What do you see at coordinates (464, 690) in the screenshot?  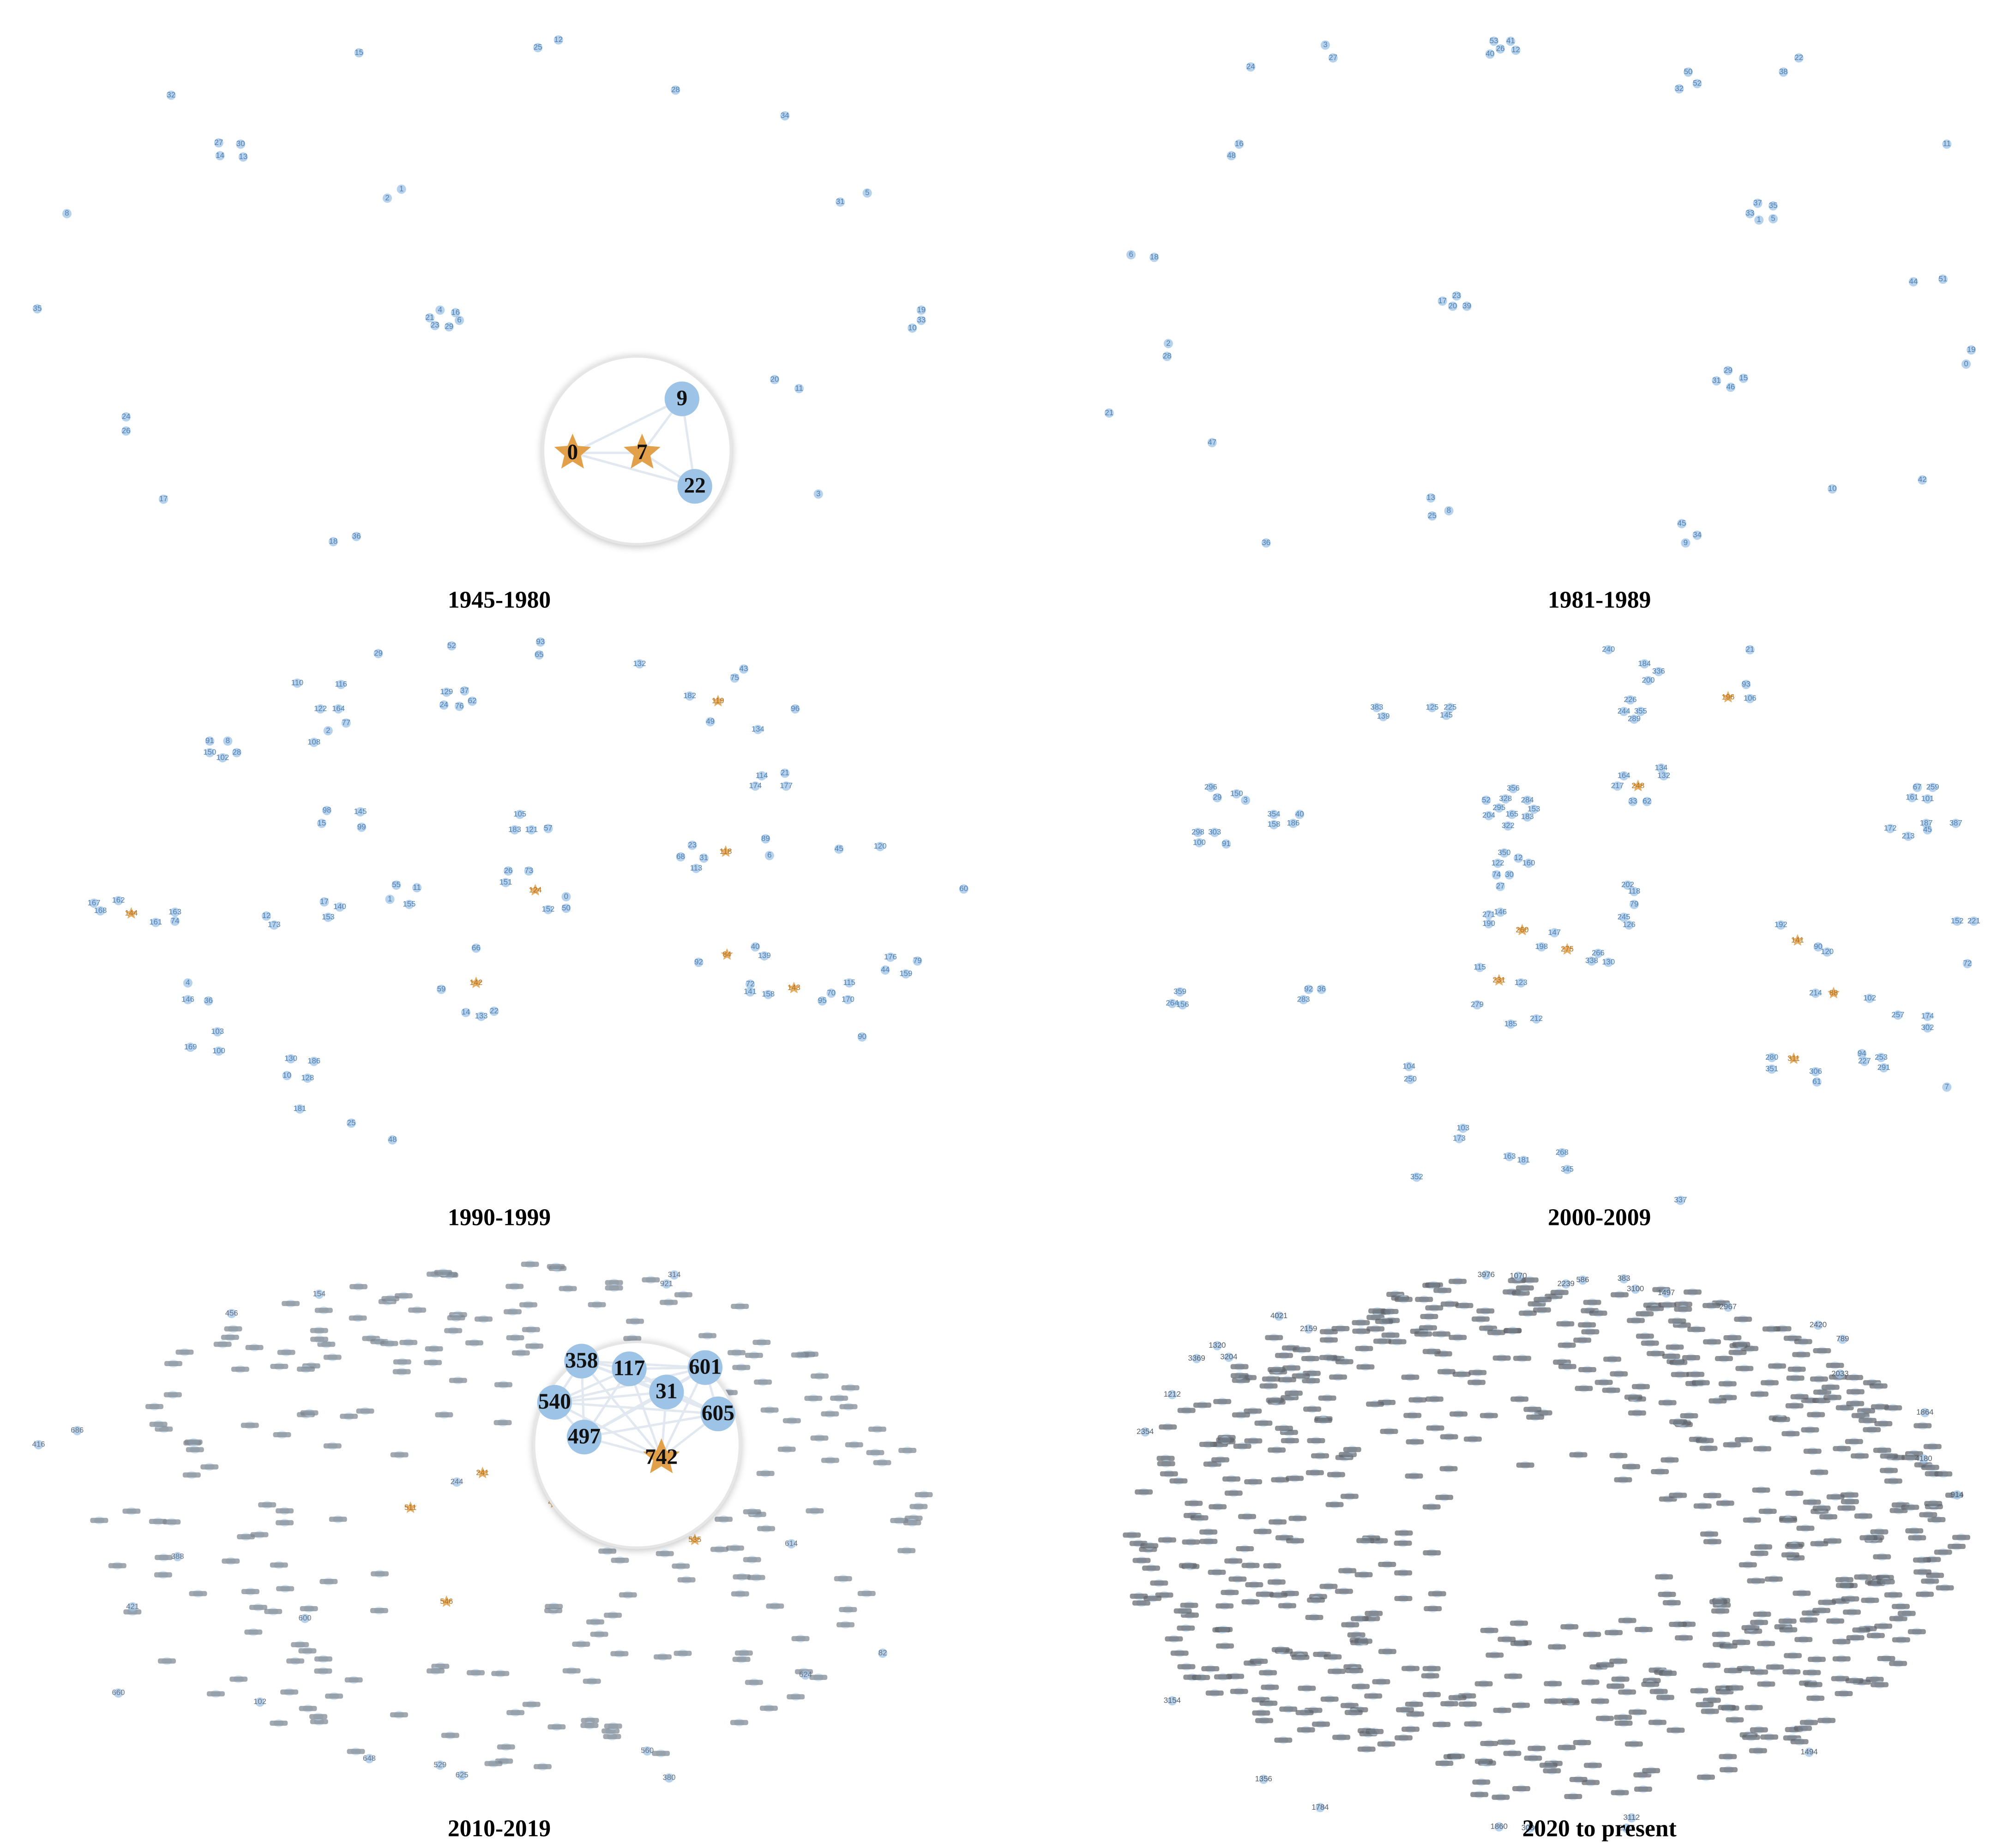 I see `node-label: 37` at bounding box center [464, 690].